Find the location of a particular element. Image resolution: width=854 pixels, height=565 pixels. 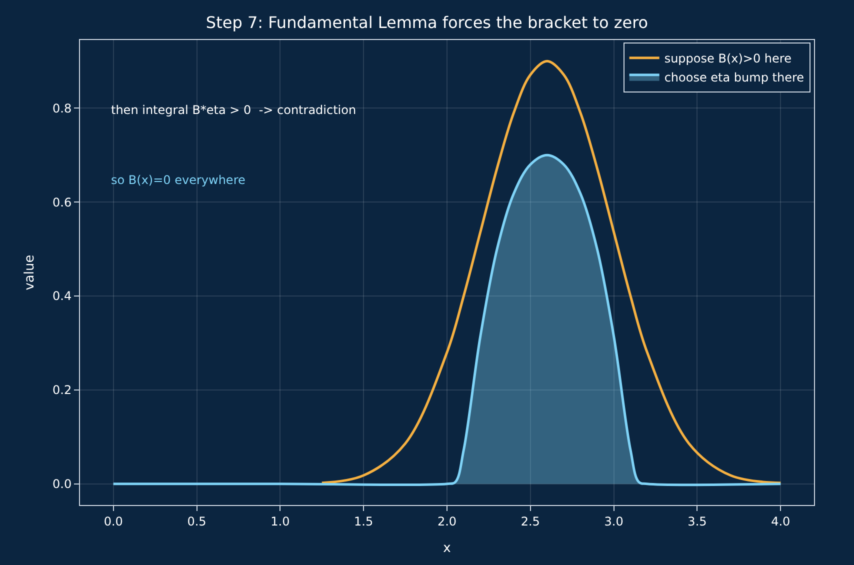

y-tick-label: 0.6 is located at coordinates (62, 202).